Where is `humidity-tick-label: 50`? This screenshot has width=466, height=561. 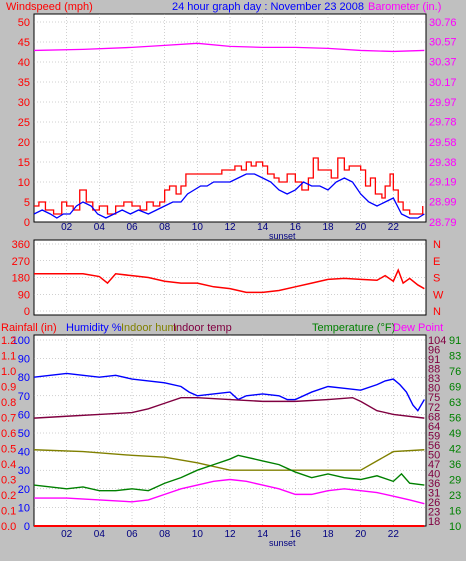 humidity-tick-label: 50 is located at coordinates (24, 434).